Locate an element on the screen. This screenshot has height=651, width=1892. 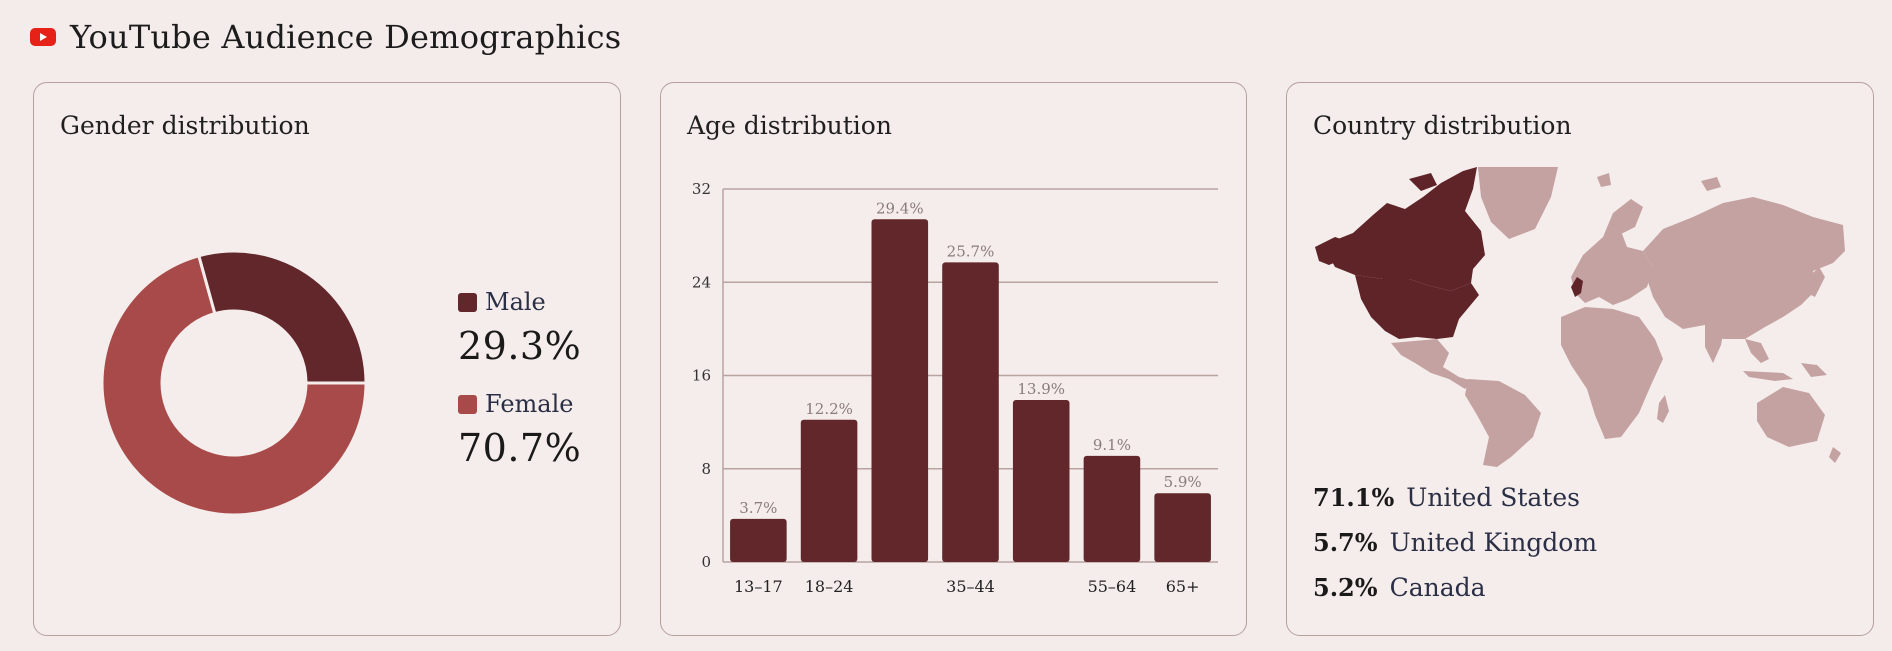
country-percent: 5.7% is located at coordinates (1345, 542).